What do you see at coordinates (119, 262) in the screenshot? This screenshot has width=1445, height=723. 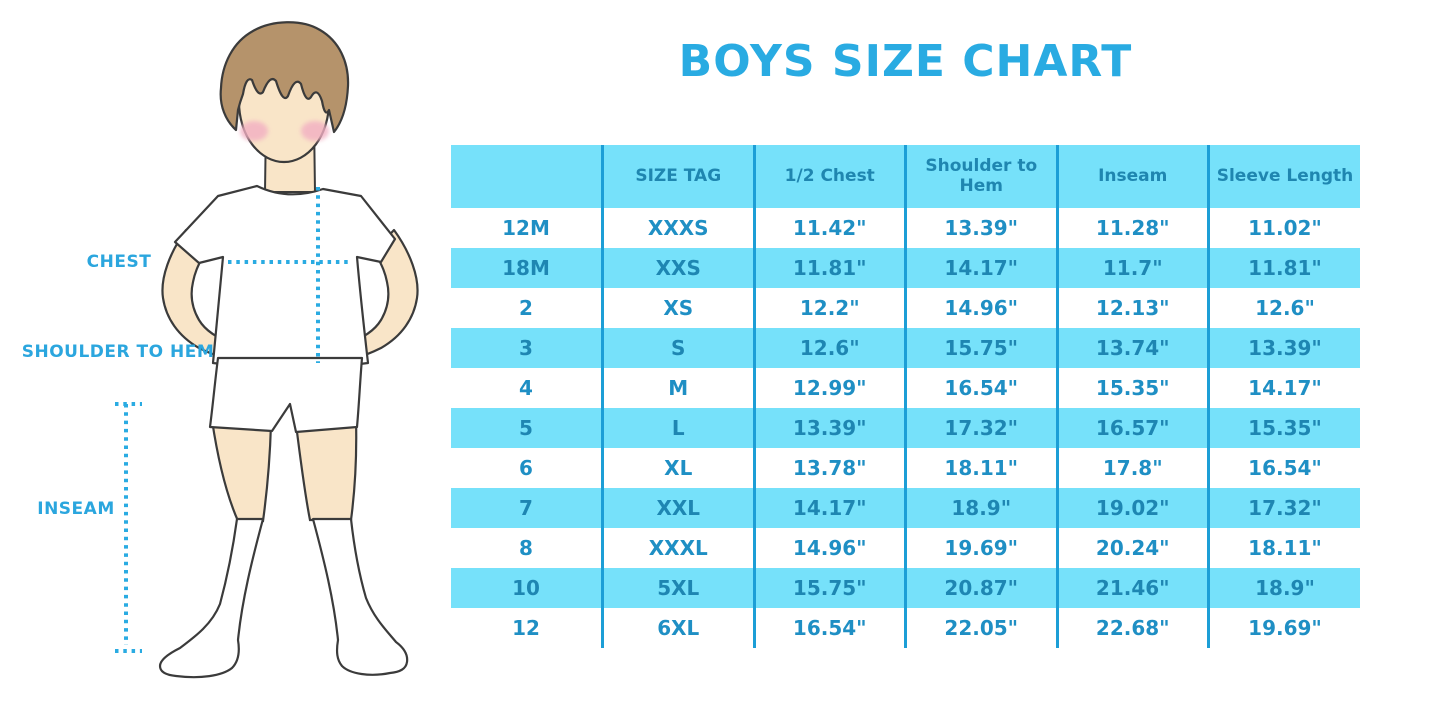 I see `chest-label: CHEST` at bounding box center [119, 262].